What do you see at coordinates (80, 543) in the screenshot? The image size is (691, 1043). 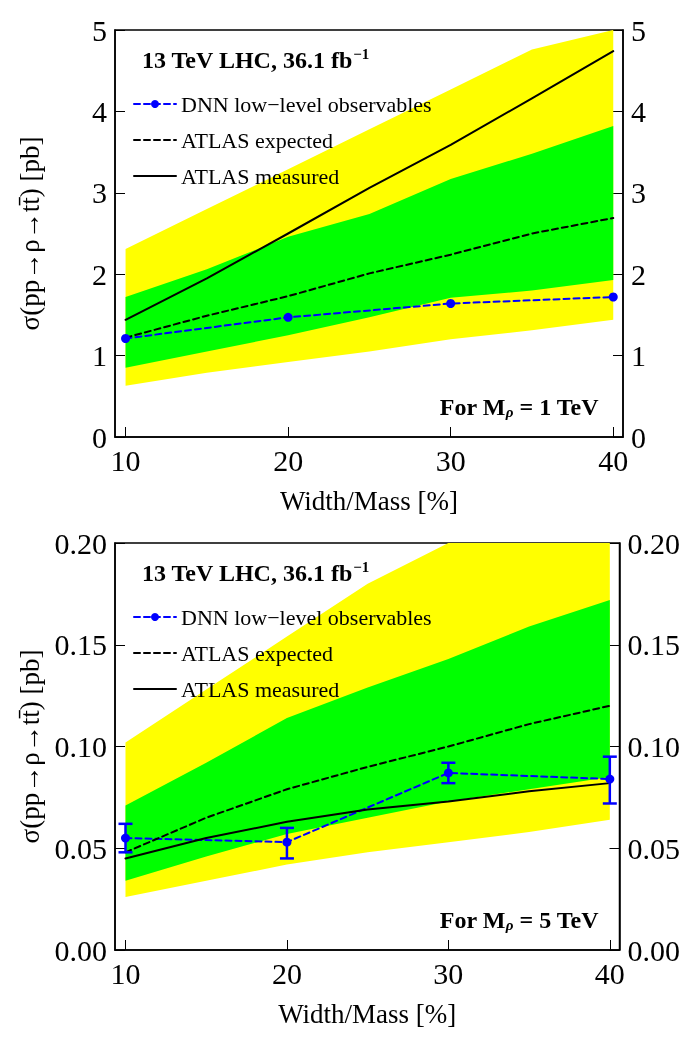 I see `y-tick-label: 0.20` at bounding box center [80, 543].